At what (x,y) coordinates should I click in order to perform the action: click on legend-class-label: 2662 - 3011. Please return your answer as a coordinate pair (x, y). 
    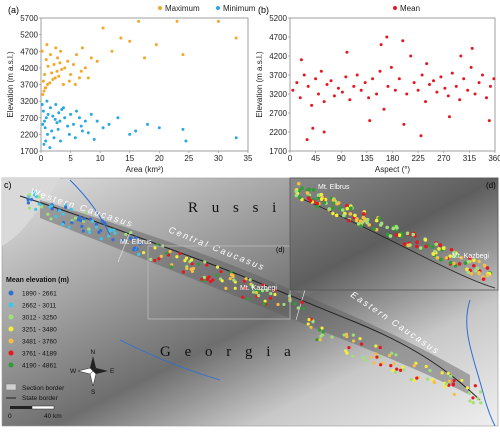
    Looking at the image, I should click on (39, 306).